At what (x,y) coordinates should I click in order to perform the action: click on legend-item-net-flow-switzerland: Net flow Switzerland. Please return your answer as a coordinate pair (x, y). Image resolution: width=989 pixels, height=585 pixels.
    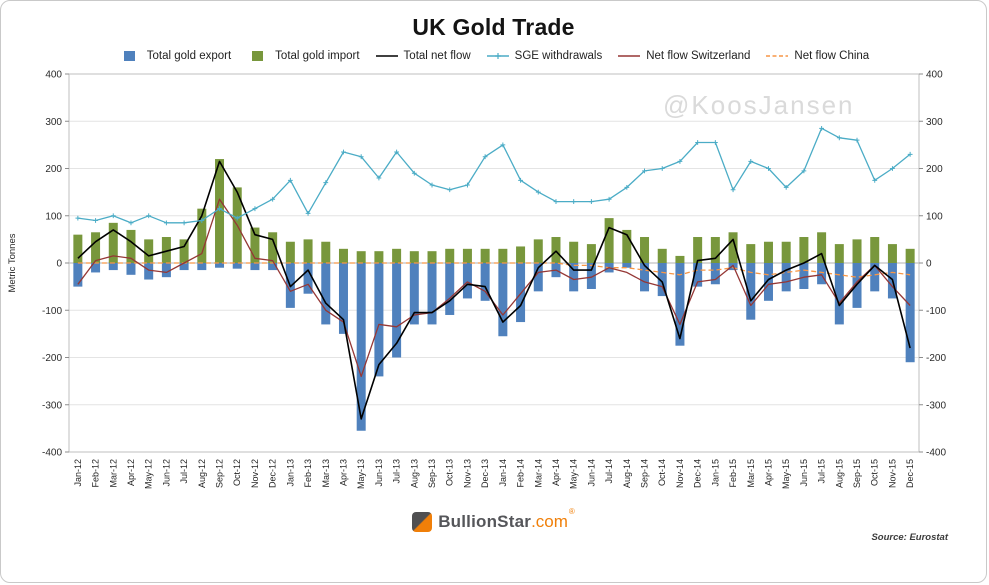
    Looking at the image, I should click on (683, 56).